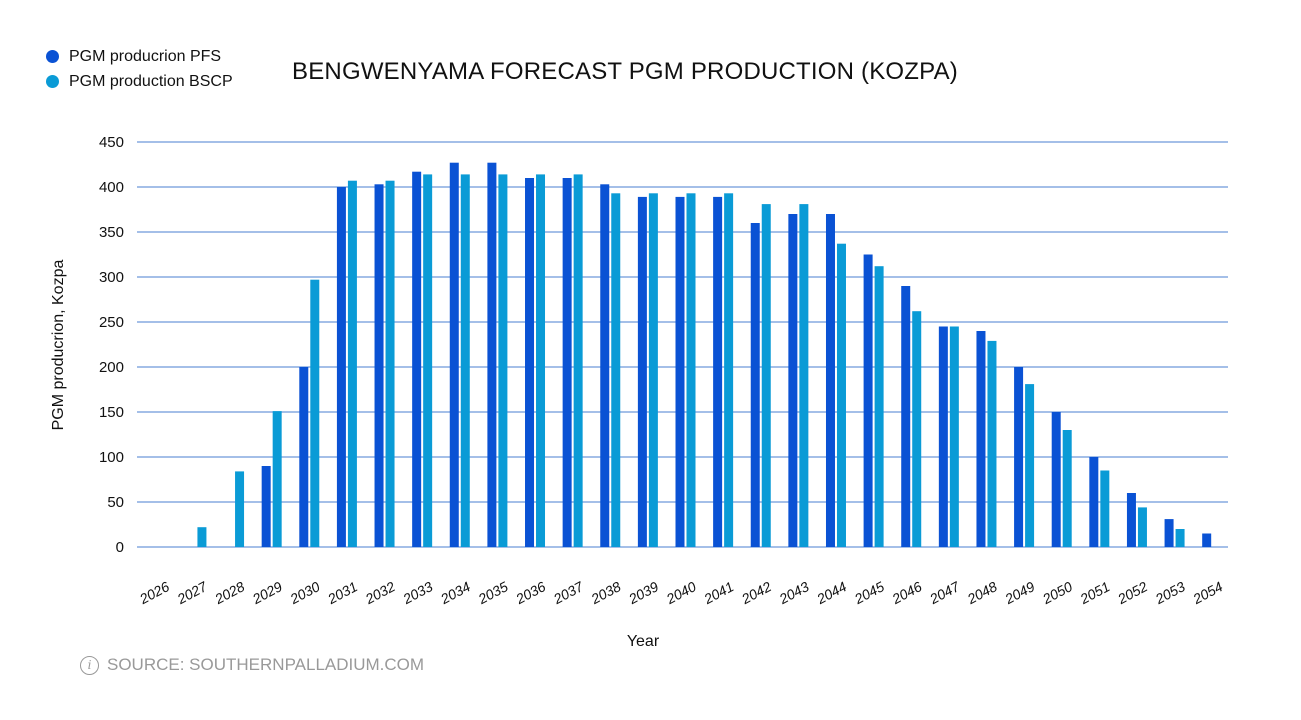  What do you see at coordinates (111, 367) in the screenshot?
I see `y-tick-label: 200` at bounding box center [111, 367].